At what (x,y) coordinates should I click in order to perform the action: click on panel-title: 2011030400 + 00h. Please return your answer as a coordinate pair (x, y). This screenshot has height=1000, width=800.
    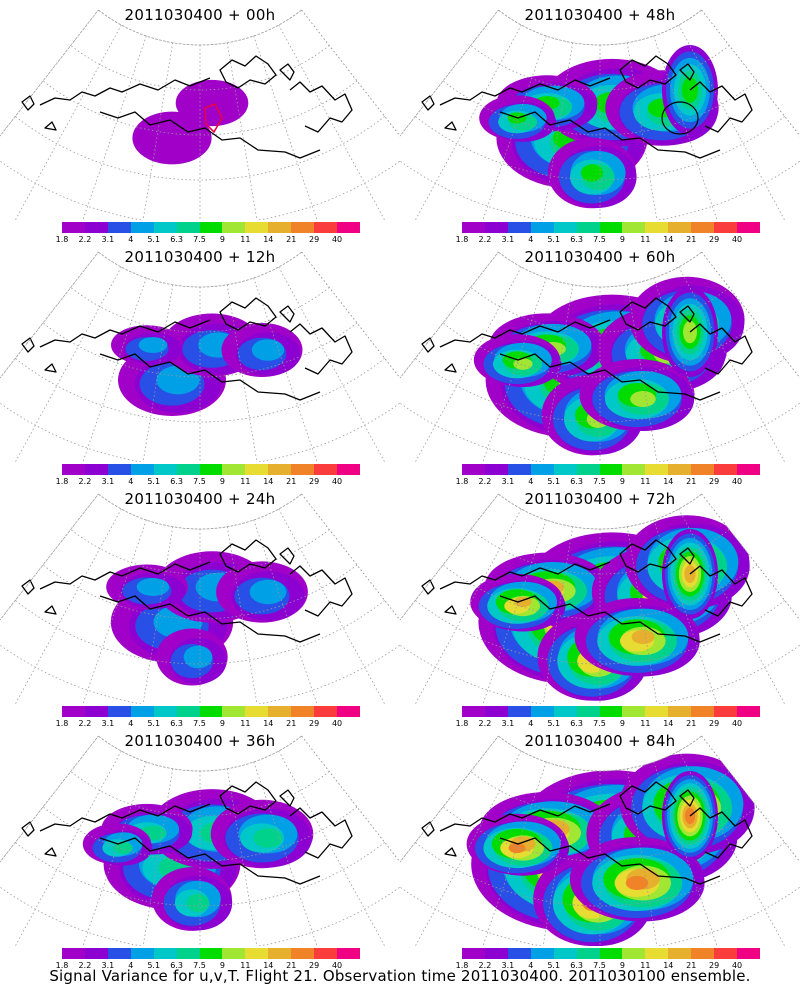
    Looking at the image, I should click on (200, 15).